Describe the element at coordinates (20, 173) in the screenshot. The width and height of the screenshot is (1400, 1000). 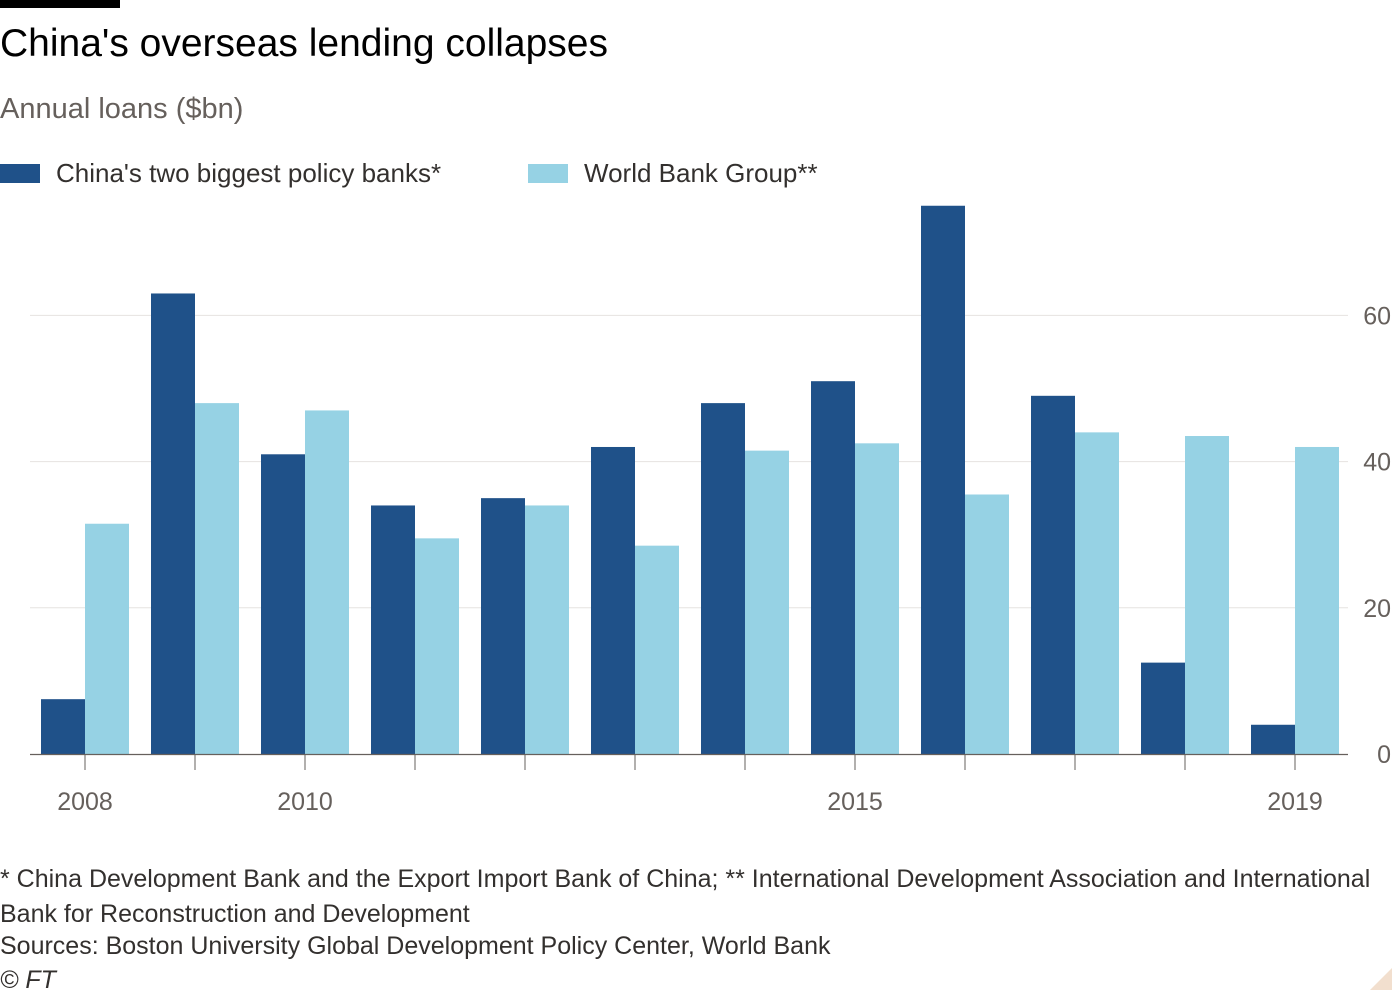
I see `legend-swatch-china` at that location.